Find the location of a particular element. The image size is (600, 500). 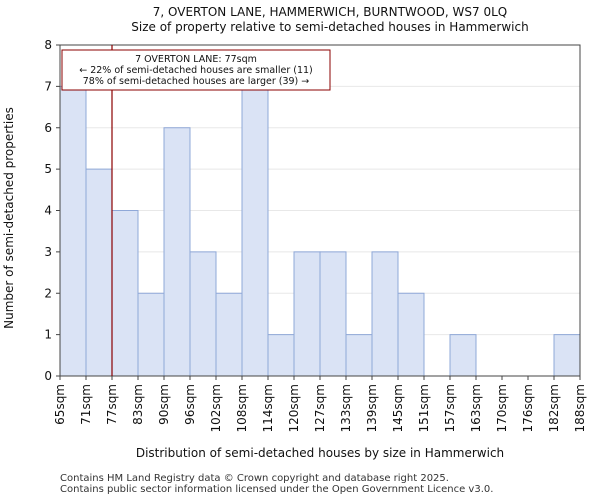

x-tick-label: 170sqm is located at coordinates (502, 408).